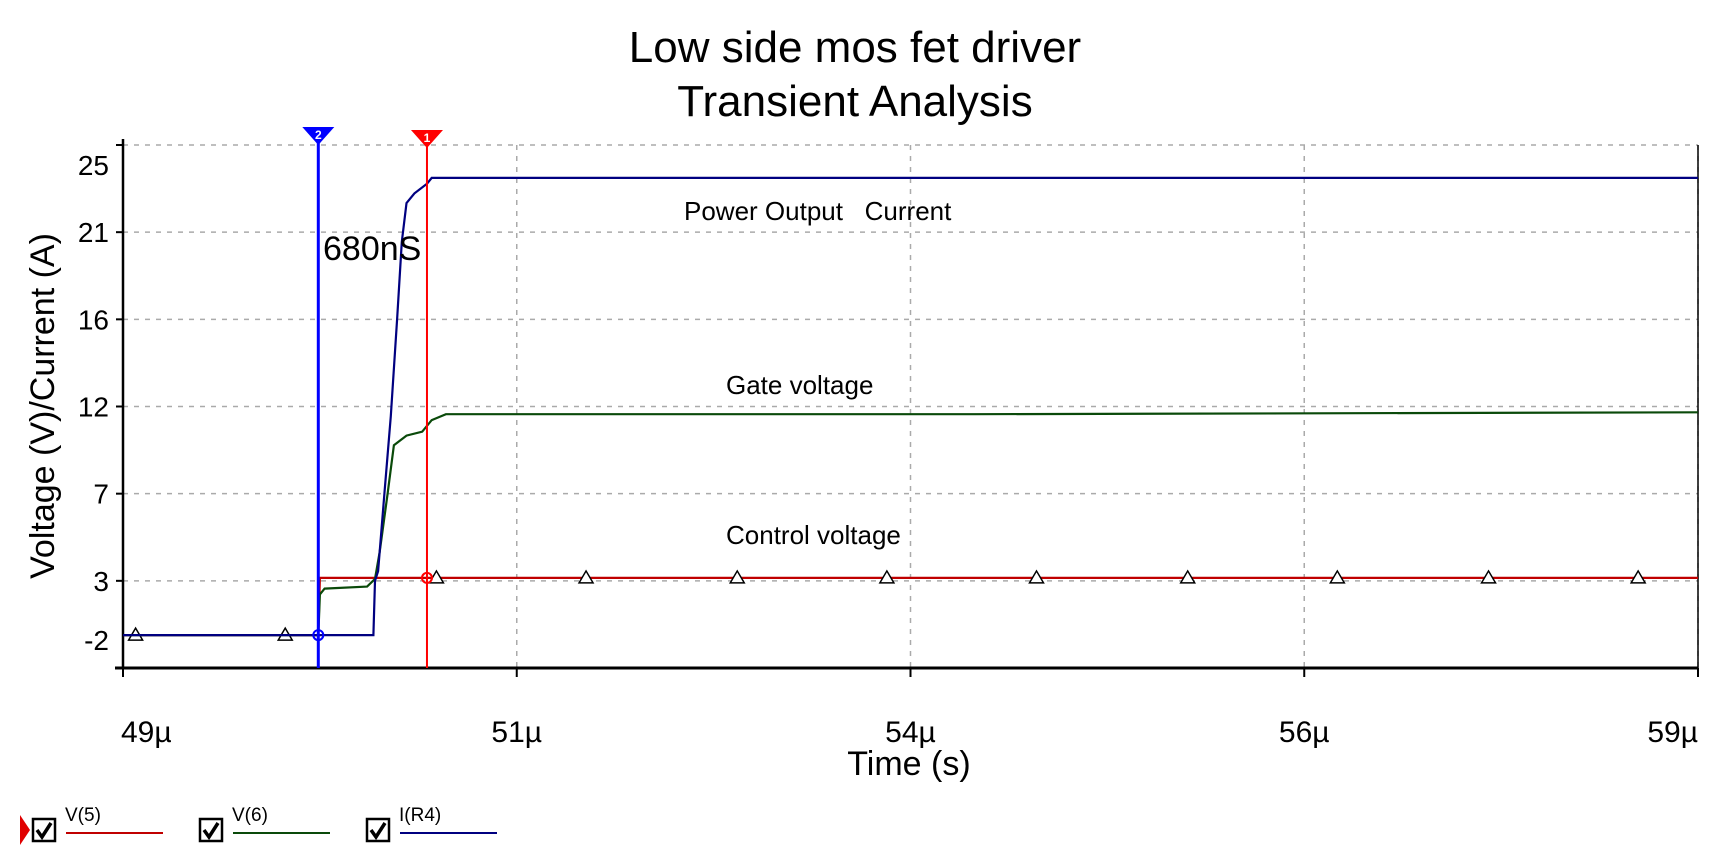  Describe the element at coordinates (426, 577) in the screenshot. I see `cursor-1-point` at that location.